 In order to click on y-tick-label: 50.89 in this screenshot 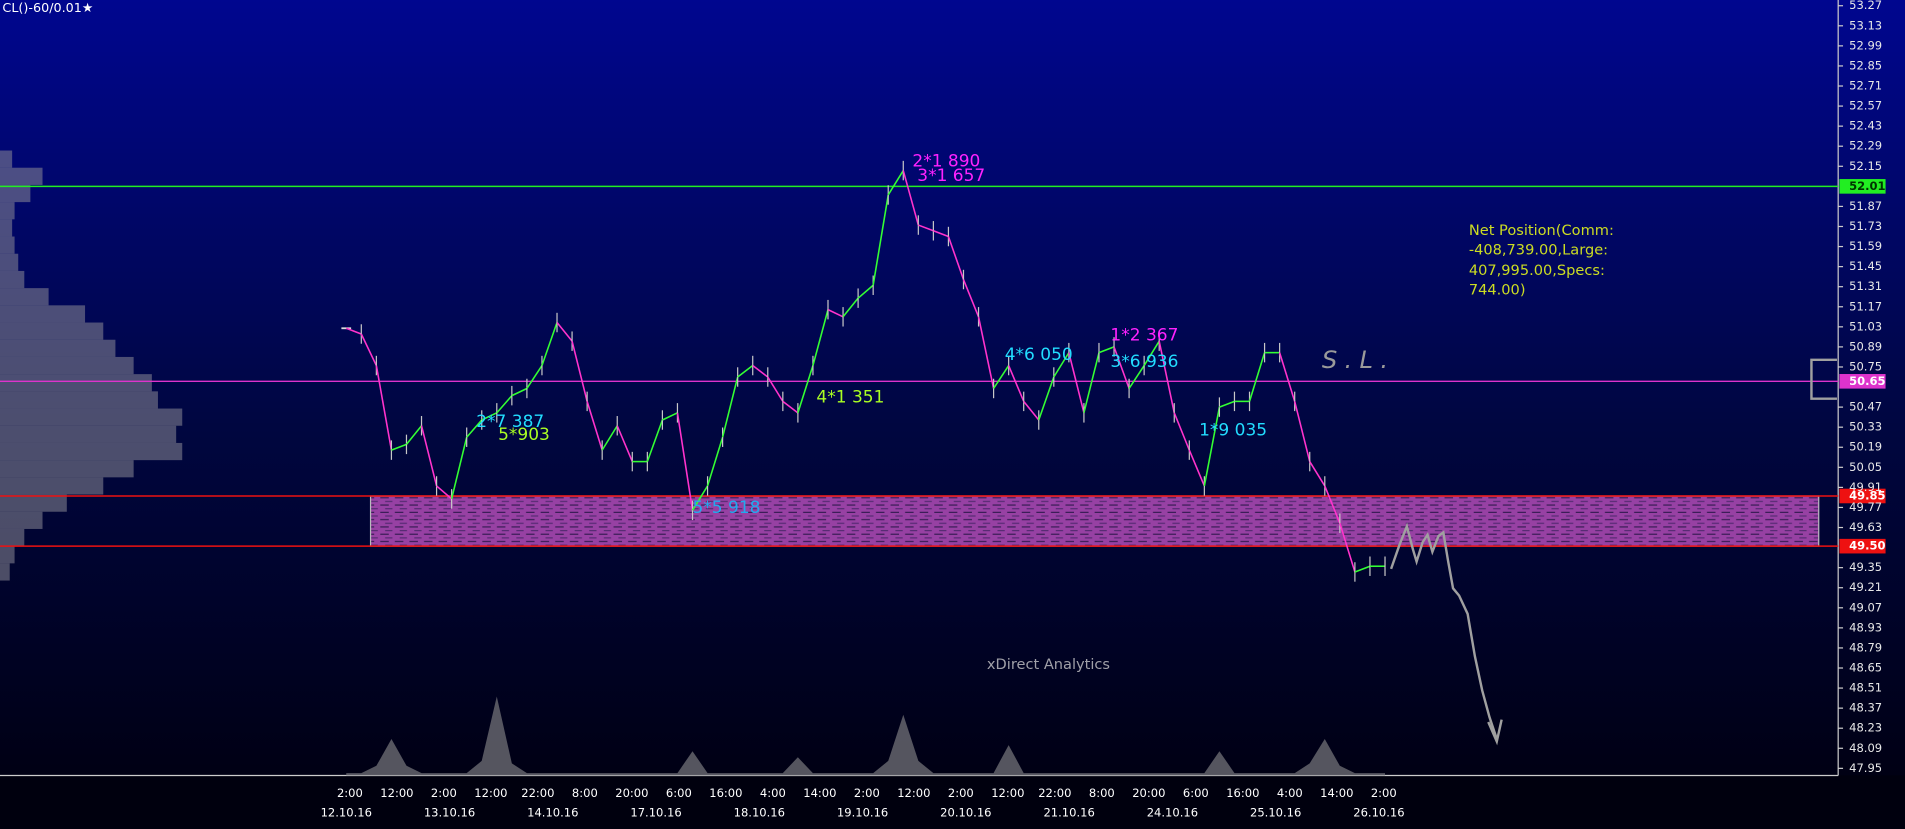, I will do `click(1865, 346)`.